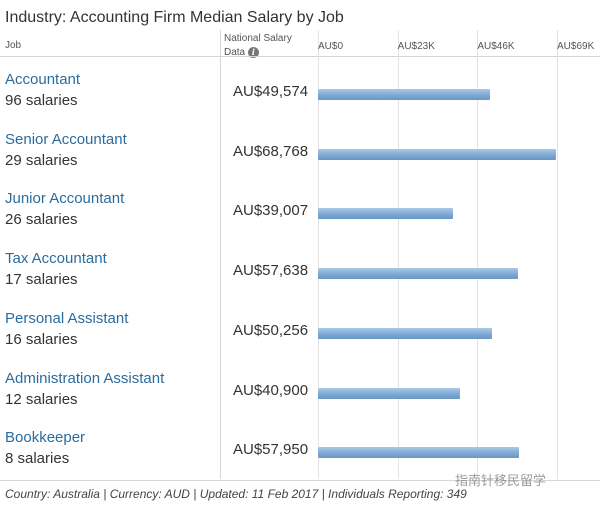 Image resolution: width=600 pixels, height=511 pixels. Describe the element at coordinates (85, 378) in the screenshot. I see `job-title-link: Administration Assistant` at that location.